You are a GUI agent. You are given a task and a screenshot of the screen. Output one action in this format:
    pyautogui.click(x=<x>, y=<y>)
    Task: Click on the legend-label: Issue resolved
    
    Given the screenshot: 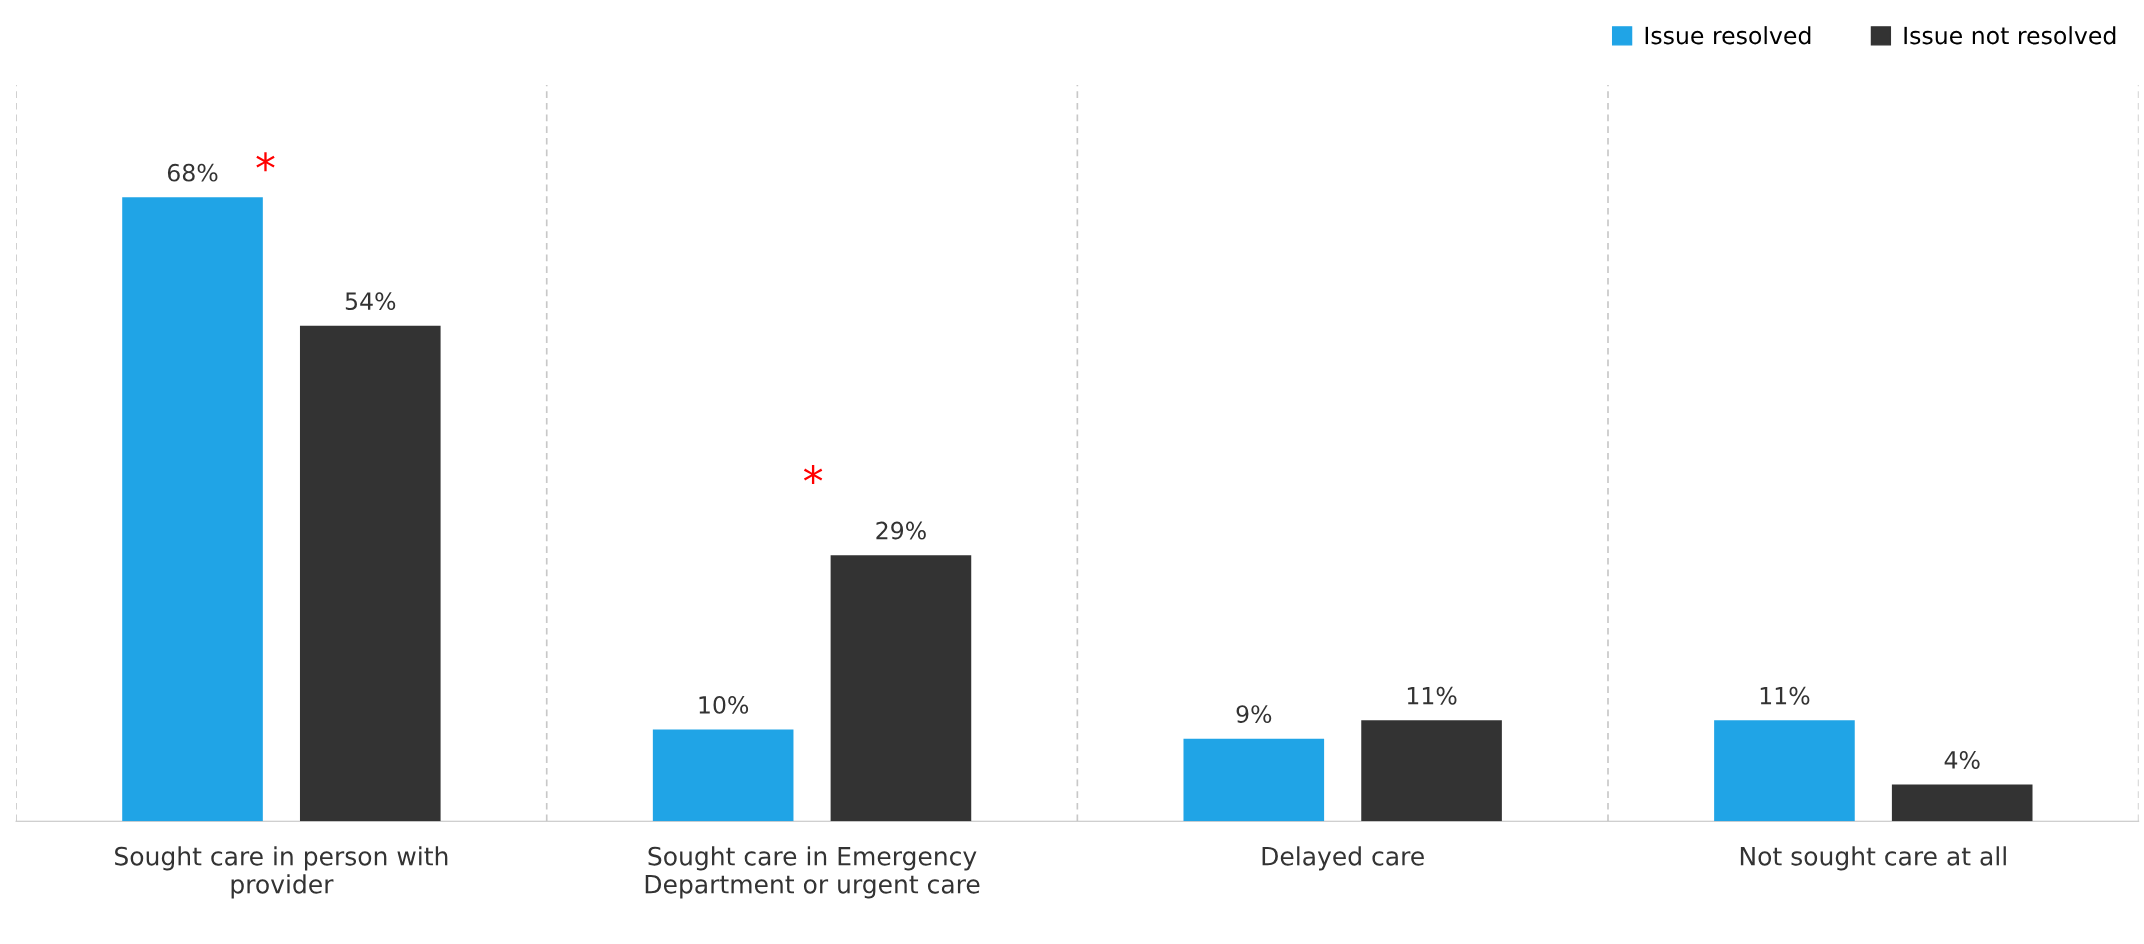 What is the action you would take?
    pyautogui.click(x=1728, y=35)
    